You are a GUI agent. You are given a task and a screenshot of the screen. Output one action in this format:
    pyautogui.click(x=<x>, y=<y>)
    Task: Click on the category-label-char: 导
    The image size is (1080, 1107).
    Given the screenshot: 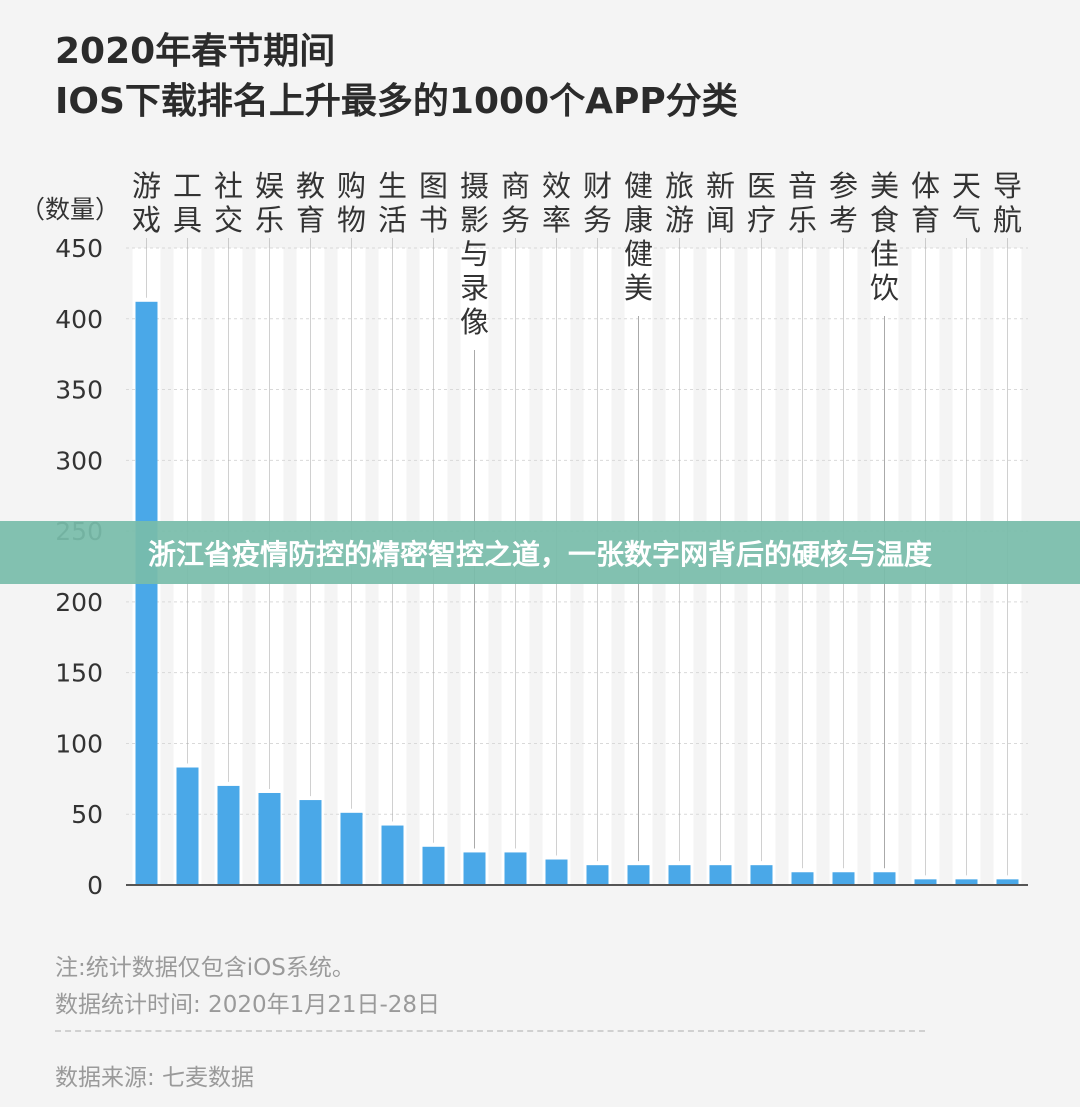 What is the action you would take?
    pyautogui.click(x=1007, y=186)
    